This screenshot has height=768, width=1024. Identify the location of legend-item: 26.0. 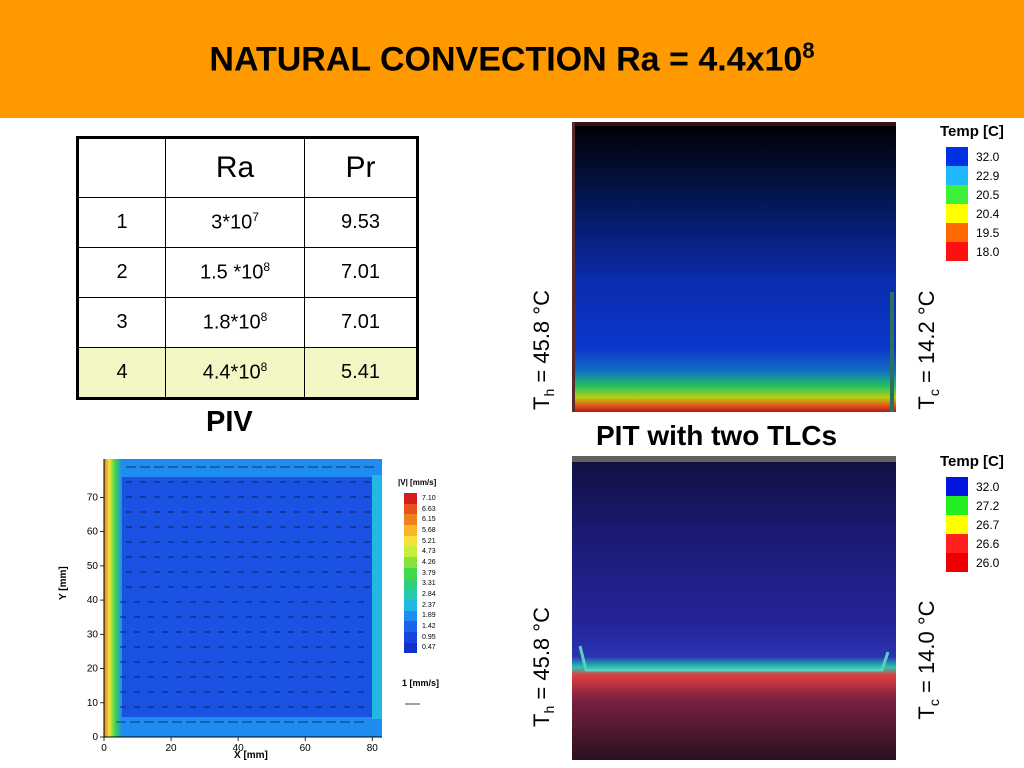
(975, 562).